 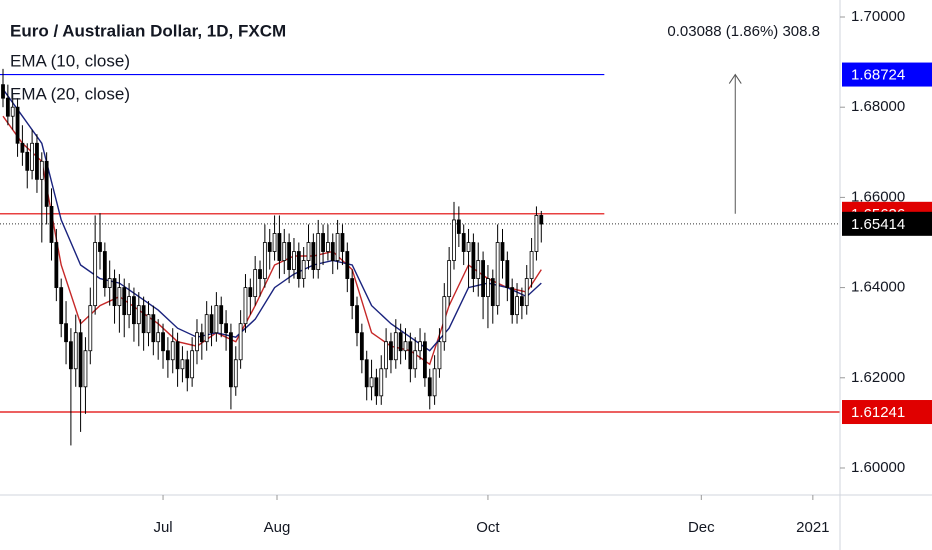 I want to click on legend-entry: EMA (10, close), so click(x=70, y=60).